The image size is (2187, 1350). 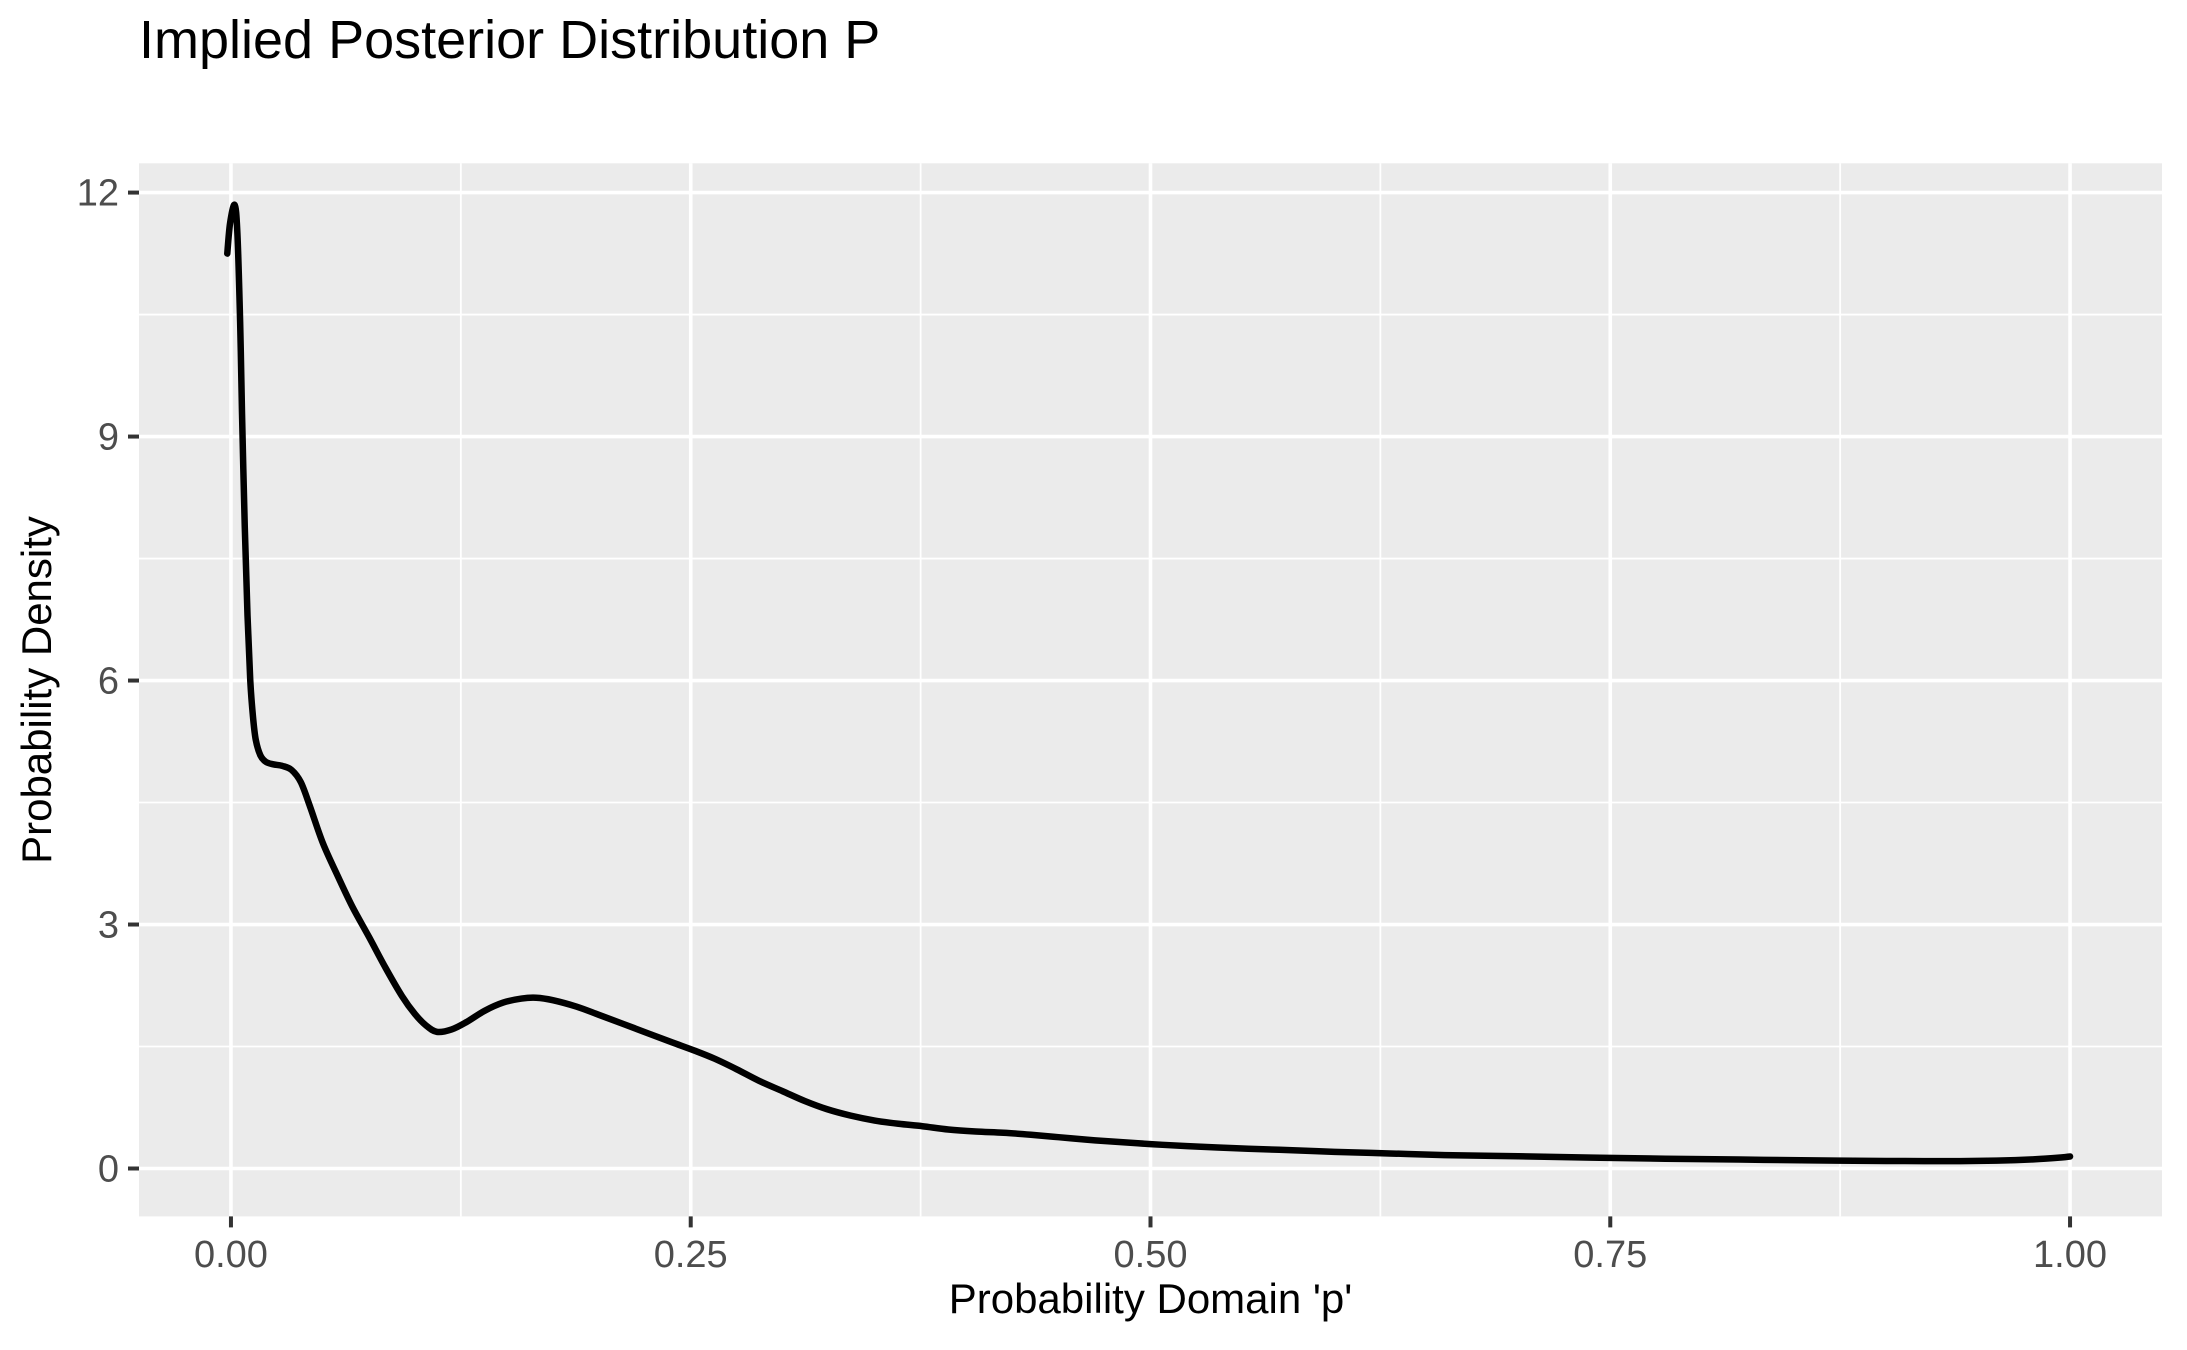 What do you see at coordinates (1610, 1255) in the screenshot?
I see `x-tick-label: 0.75` at bounding box center [1610, 1255].